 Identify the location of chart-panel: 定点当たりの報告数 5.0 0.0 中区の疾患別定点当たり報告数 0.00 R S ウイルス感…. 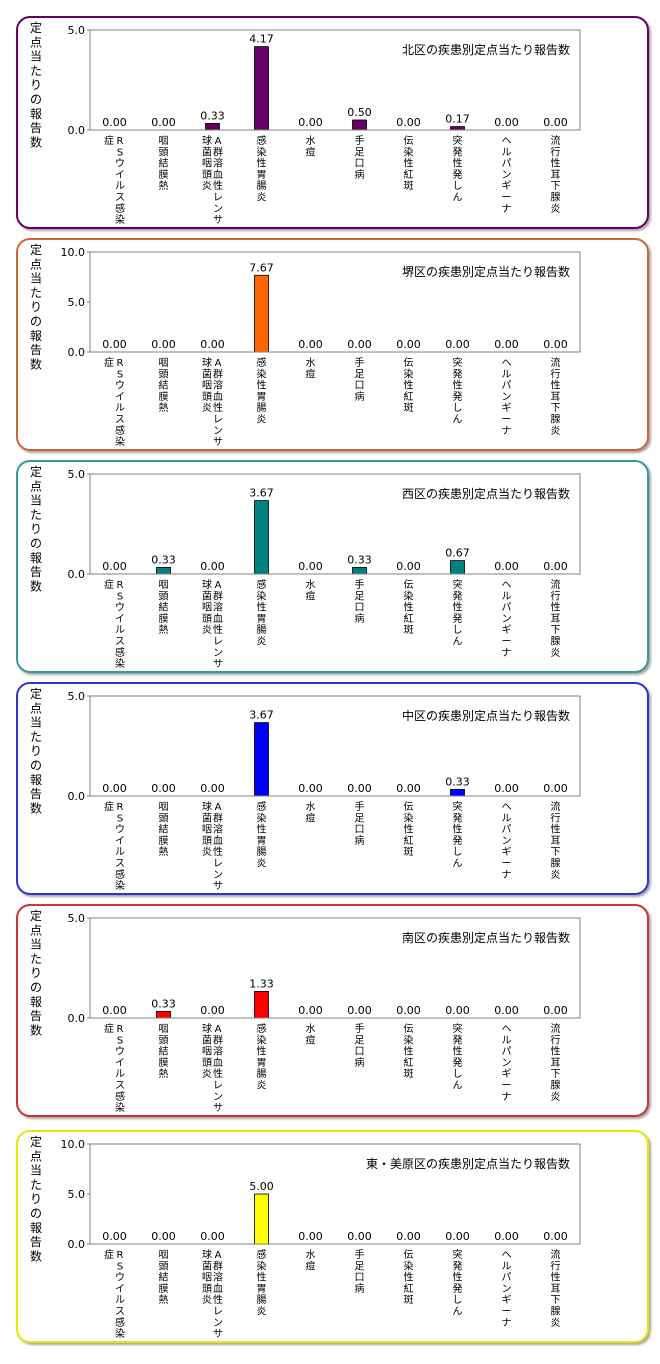
(332, 788).